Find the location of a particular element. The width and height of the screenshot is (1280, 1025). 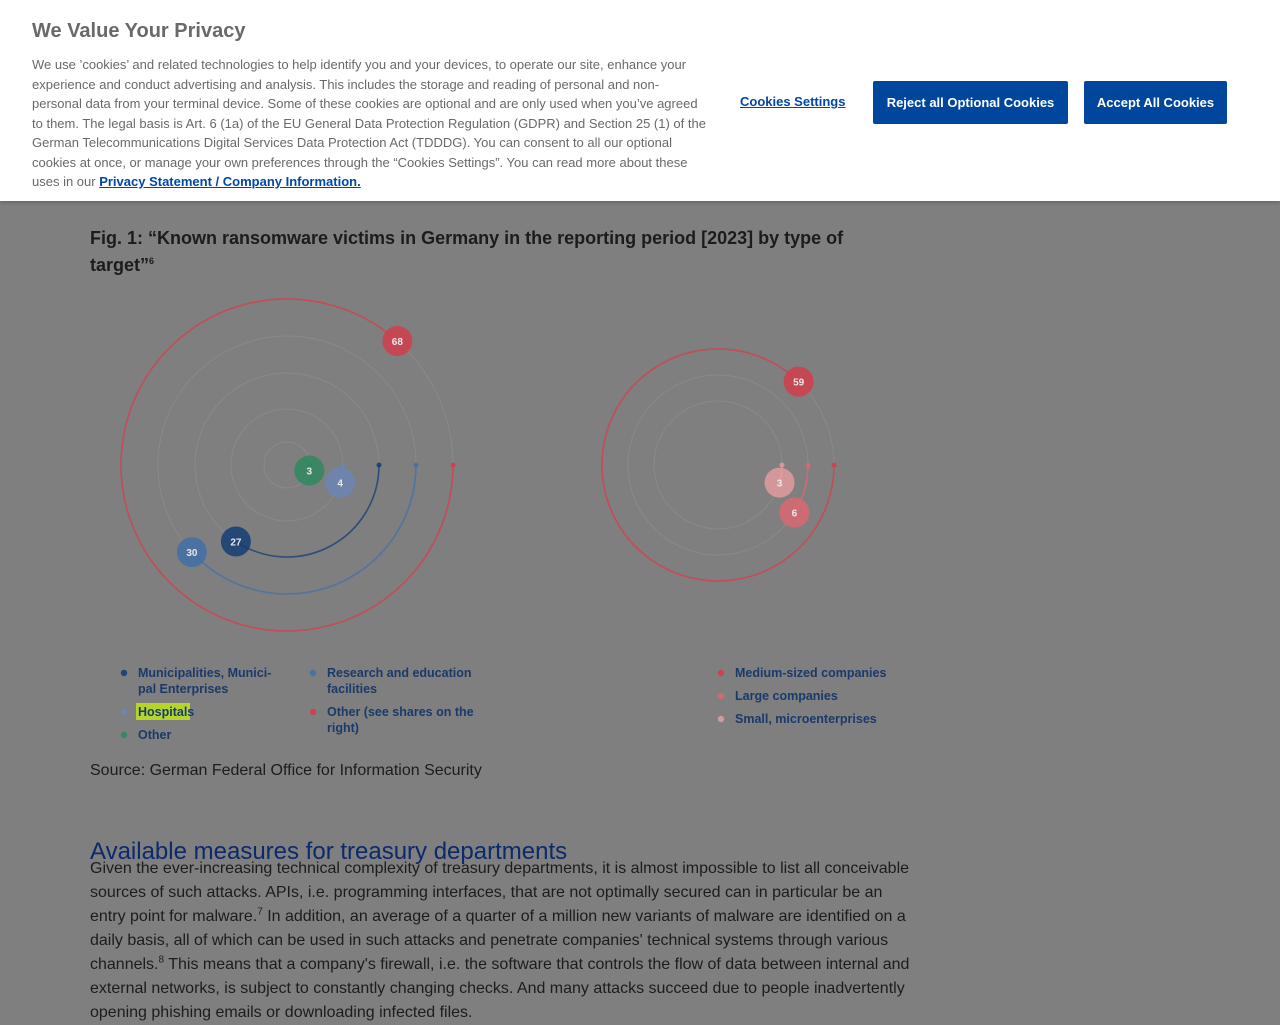

footnote-ref: 8 is located at coordinates (161, 960).